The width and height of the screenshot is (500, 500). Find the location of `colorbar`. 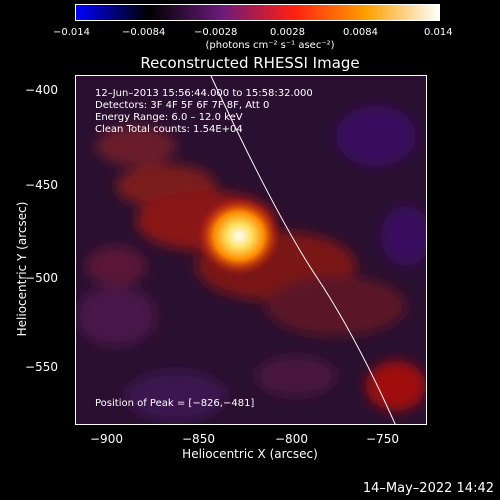

colorbar is located at coordinates (257, 12).